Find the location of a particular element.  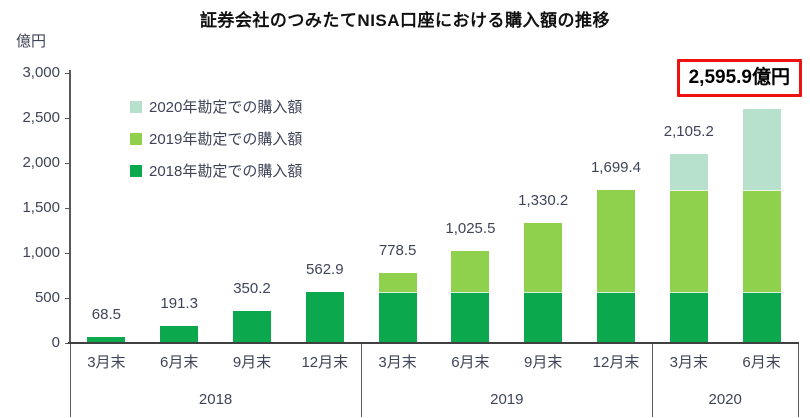

legend-item: 2018年勘定での購入額 is located at coordinates (216, 170).